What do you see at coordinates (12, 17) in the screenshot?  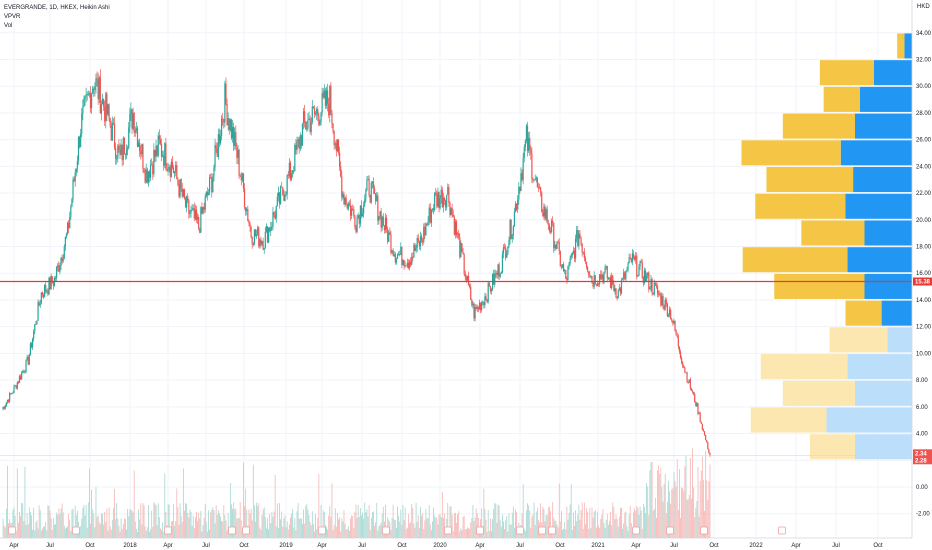 I see `indicator-vpvr-label: VPVR` at bounding box center [12, 17].